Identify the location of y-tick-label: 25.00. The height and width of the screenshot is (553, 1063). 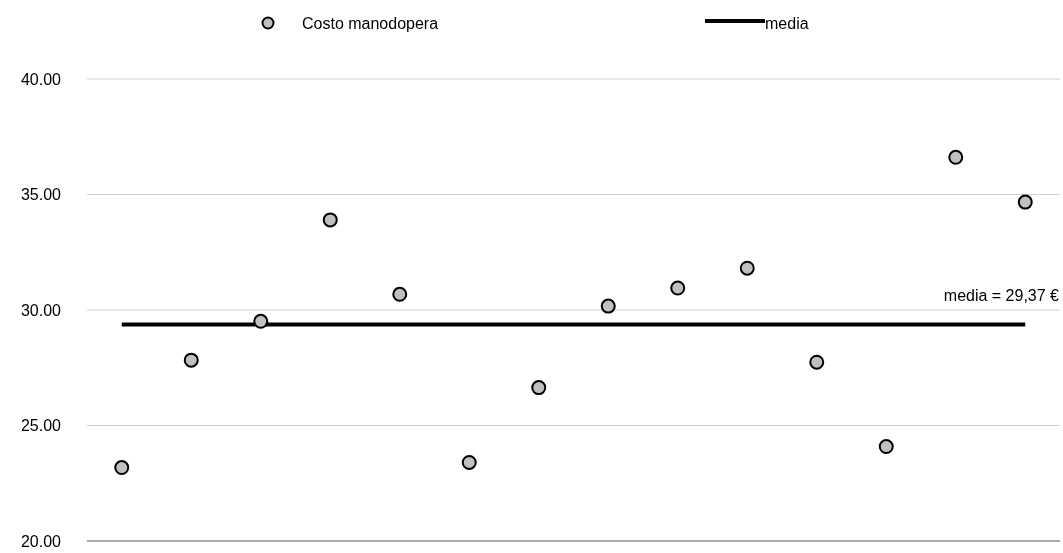
(41, 426).